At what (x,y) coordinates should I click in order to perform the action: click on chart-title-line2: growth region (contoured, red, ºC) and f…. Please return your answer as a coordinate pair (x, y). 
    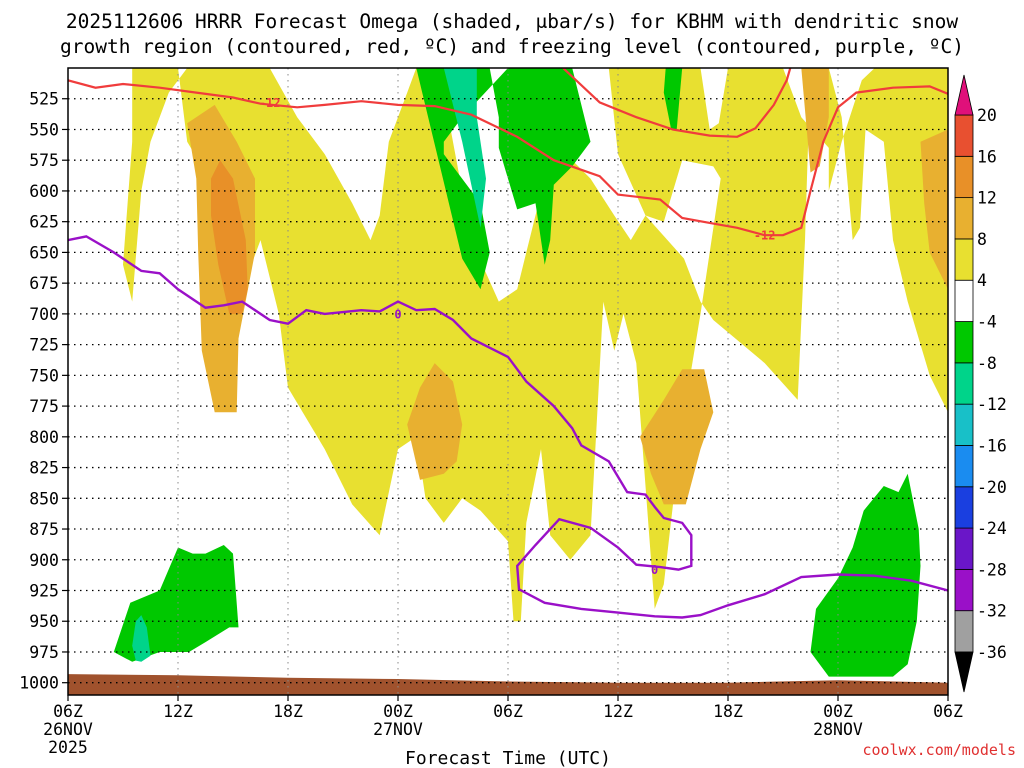
    Looking at the image, I should click on (512, 46).